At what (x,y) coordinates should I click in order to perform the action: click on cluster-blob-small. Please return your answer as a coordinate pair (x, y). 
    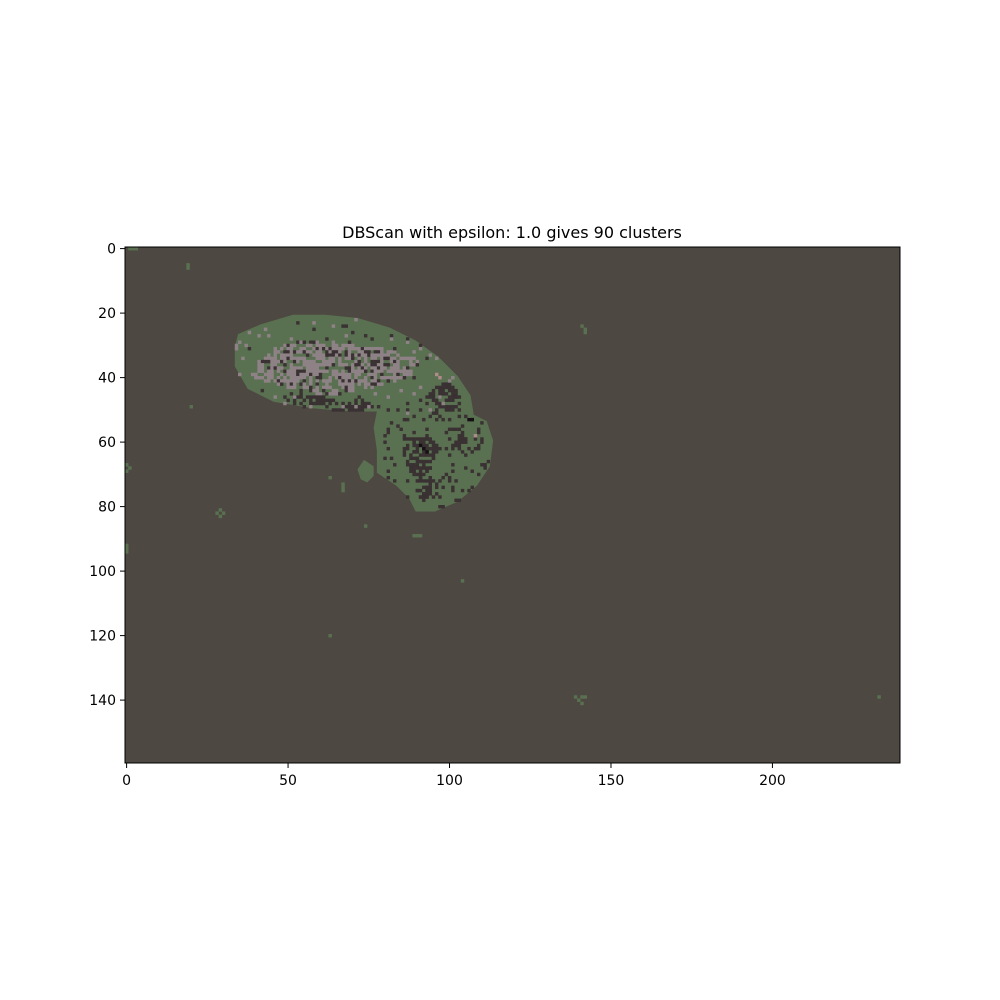
    Looking at the image, I should click on (365, 471).